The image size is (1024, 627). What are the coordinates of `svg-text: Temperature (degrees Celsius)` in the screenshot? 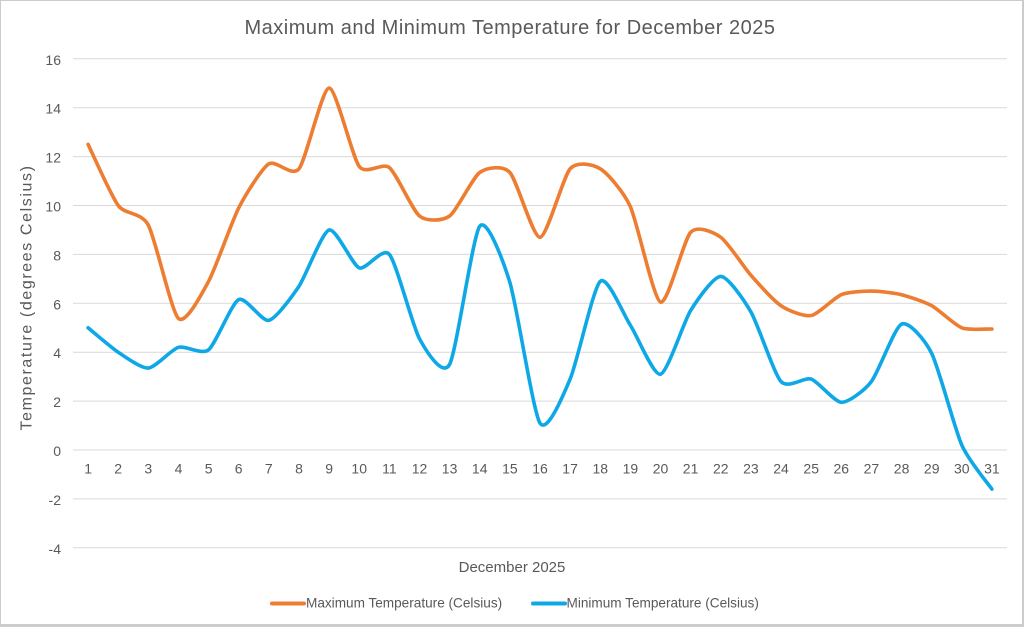 It's located at (27, 297).